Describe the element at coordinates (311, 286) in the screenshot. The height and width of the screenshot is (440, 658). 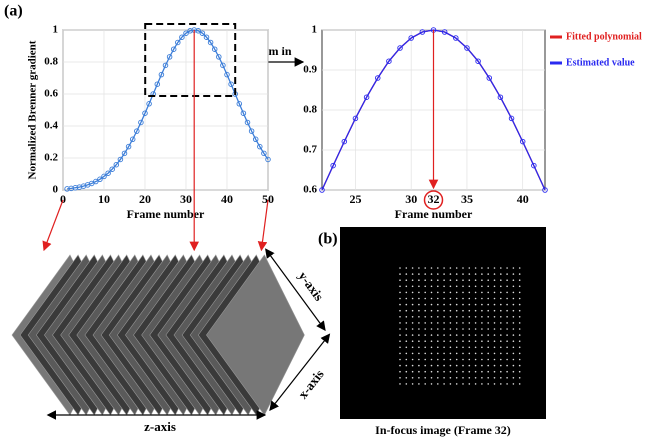
I see `axis-name: y-axis` at that location.